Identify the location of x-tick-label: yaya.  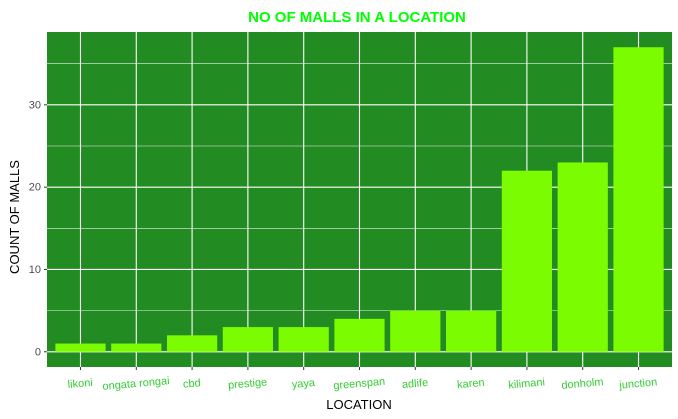
(303, 384).